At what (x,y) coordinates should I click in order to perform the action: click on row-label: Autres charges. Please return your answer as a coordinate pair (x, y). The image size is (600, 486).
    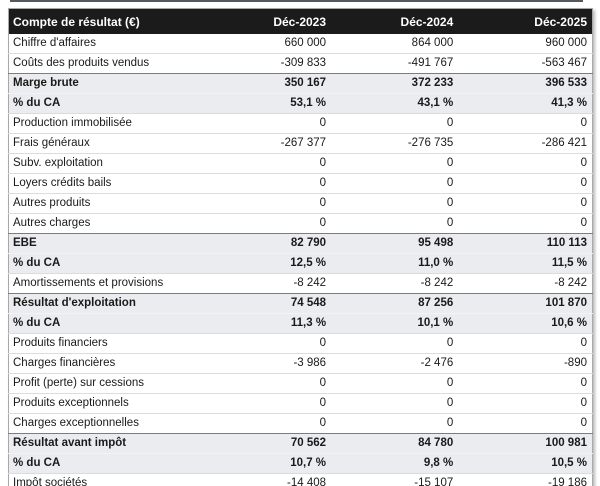
    Looking at the image, I should click on (105, 223).